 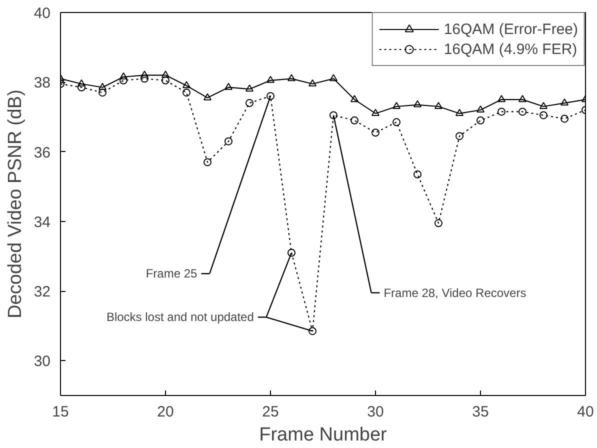 What do you see at coordinates (42, 292) in the screenshot?
I see `y-tick-label: 32` at bounding box center [42, 292].